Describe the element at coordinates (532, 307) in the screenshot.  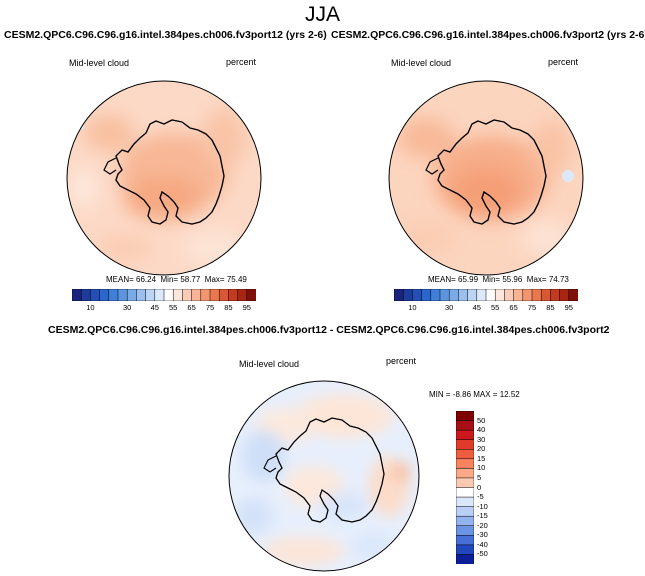
I see `panel2-colorbar-tick-label: 75` at that location.